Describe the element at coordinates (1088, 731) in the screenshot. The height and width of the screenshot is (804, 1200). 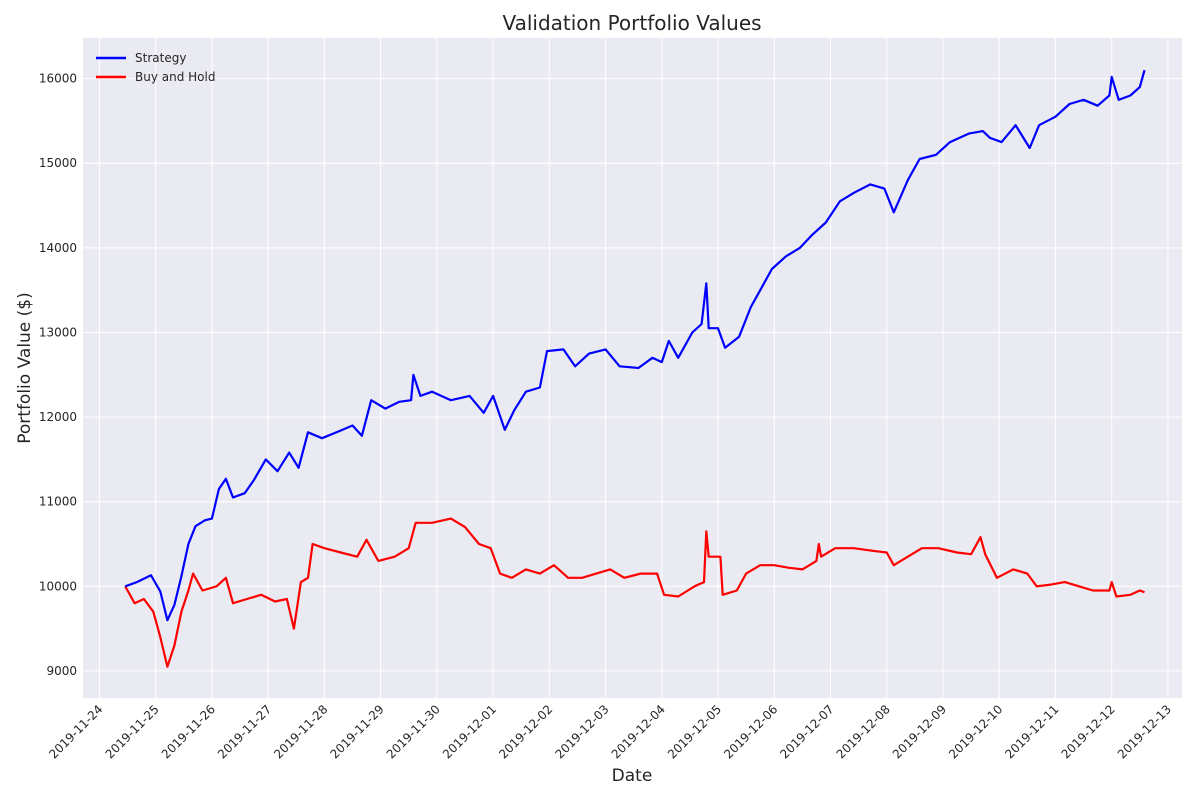
I see `x-tick-label: 2019-12-12` at that location.